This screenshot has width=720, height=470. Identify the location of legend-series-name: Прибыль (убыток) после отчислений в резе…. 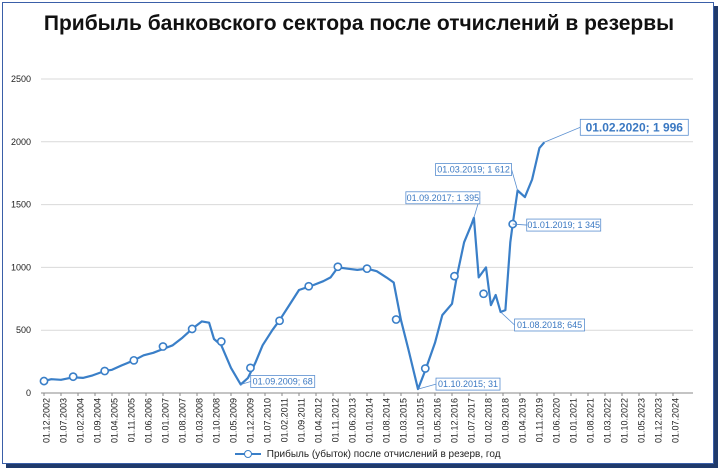
(383, 454).